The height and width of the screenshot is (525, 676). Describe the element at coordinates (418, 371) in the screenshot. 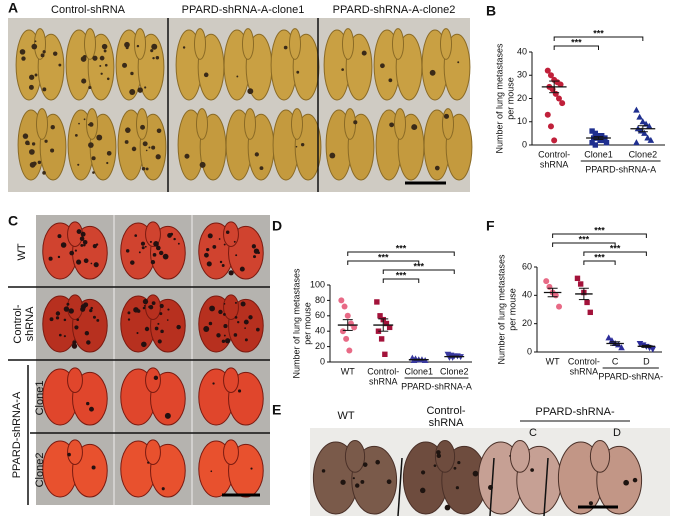

I see `x-tick-label: Clone1` at that location.